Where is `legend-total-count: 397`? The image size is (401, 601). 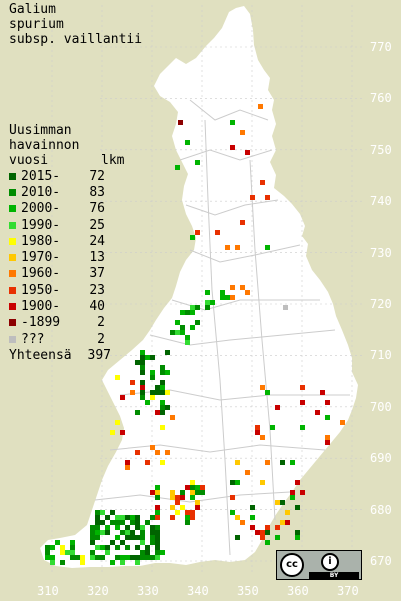
legend-total-count: 397 is located at coordinates (99, 355).